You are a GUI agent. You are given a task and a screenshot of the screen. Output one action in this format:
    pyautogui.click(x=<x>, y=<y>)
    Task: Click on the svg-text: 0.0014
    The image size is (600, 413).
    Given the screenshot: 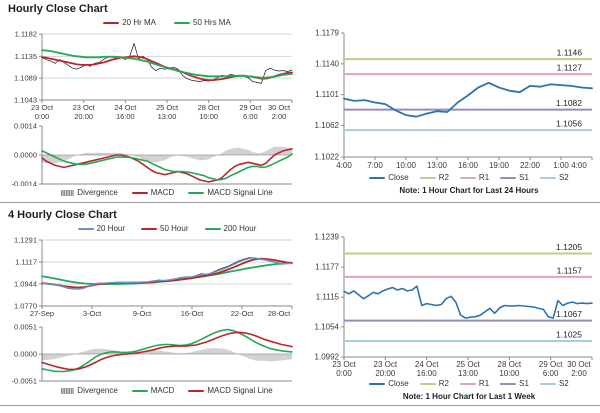 What is the action you would take?
    pyautogui.click(x=25, y=126)
    